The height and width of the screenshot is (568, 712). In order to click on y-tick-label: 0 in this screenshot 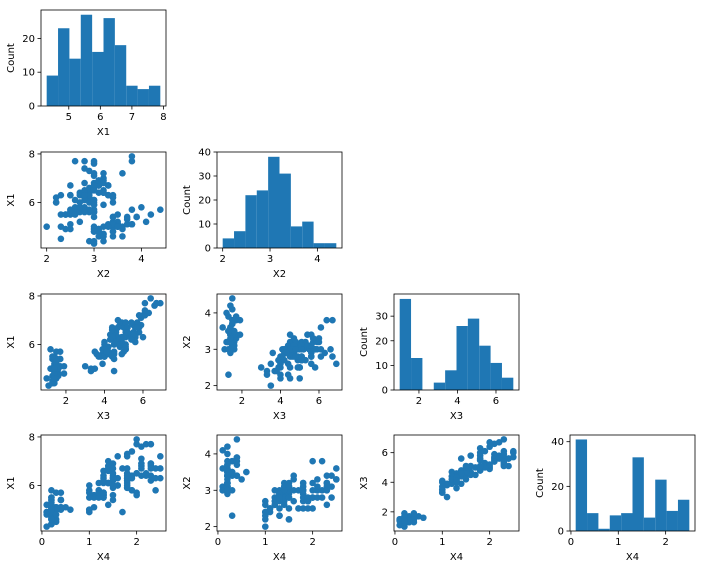, I will do `click(385, 391)`.